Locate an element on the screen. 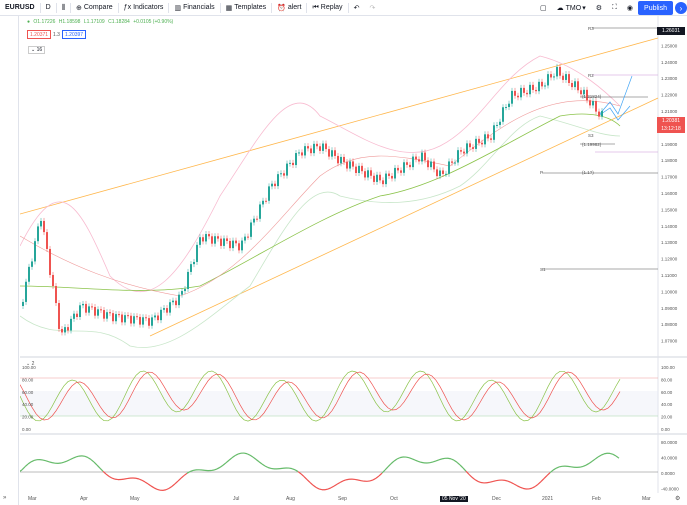  go-to-date-button: » is located at coordinates (4, 498).